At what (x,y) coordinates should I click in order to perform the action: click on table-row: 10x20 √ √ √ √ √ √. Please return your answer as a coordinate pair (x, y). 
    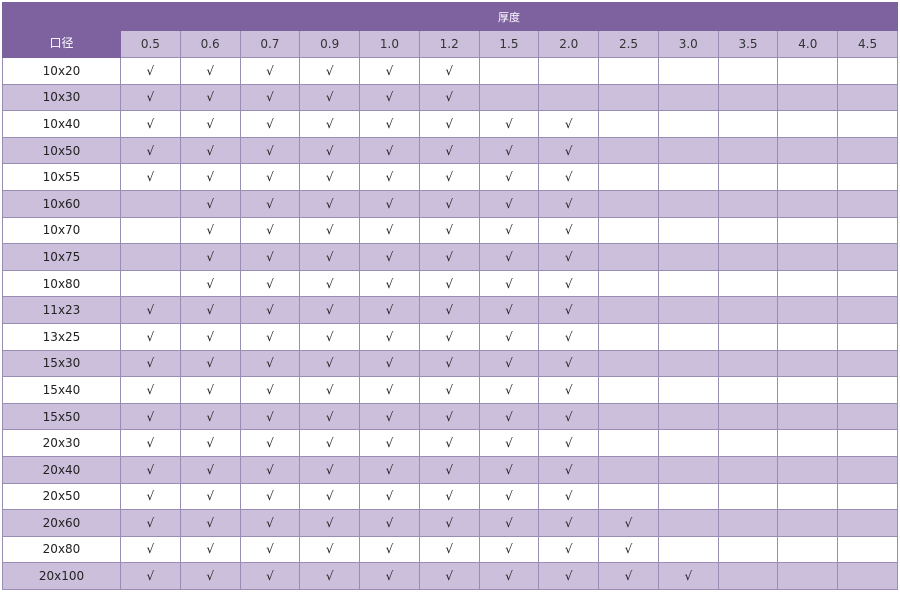
    Looking at the image, I should click on (450, 71).